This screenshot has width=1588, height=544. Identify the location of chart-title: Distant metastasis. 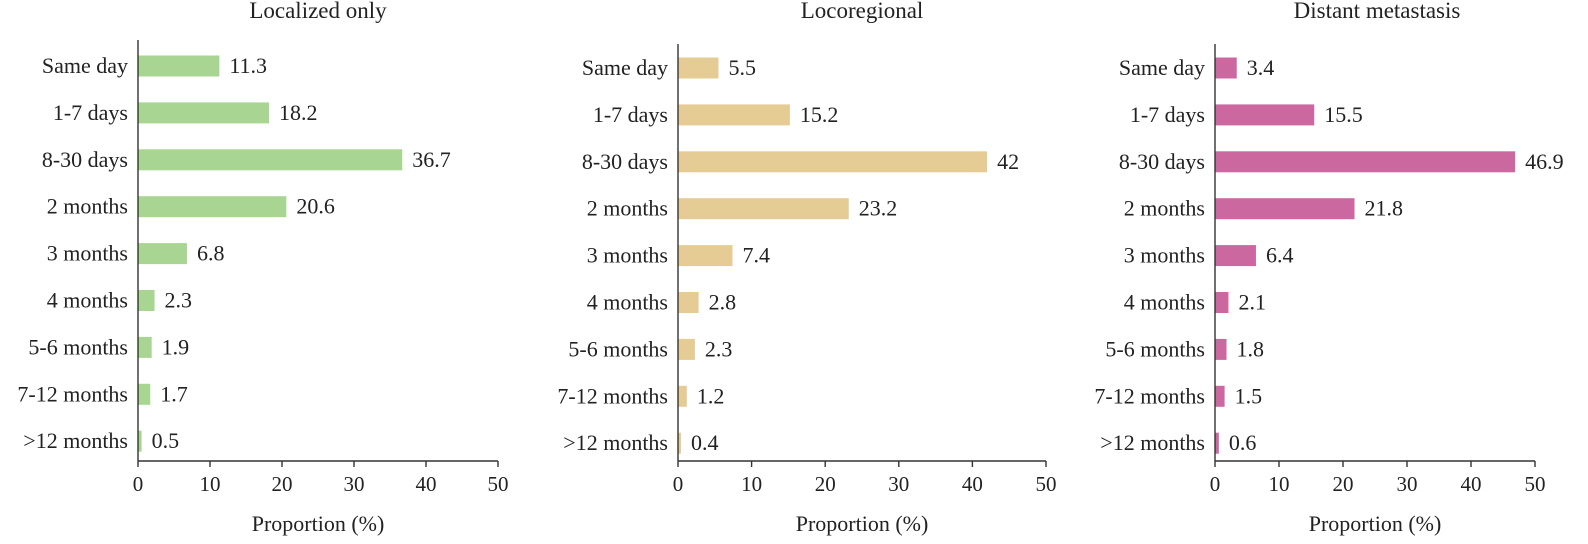
(1377, 11).